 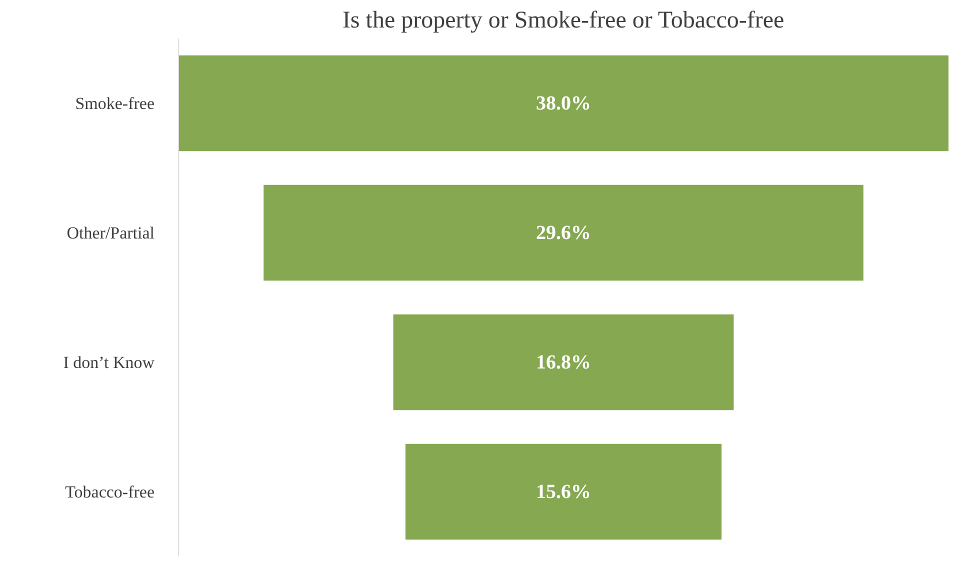 What do you see at coordinates (110, 232) in the screenshot?
I see `category-label: Other/Partial` at bounding box center [110, 232].